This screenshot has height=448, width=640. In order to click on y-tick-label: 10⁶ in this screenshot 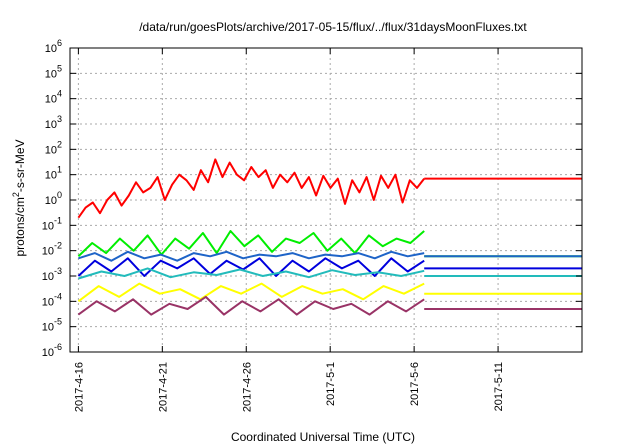, I will do `click(53, 46)`.